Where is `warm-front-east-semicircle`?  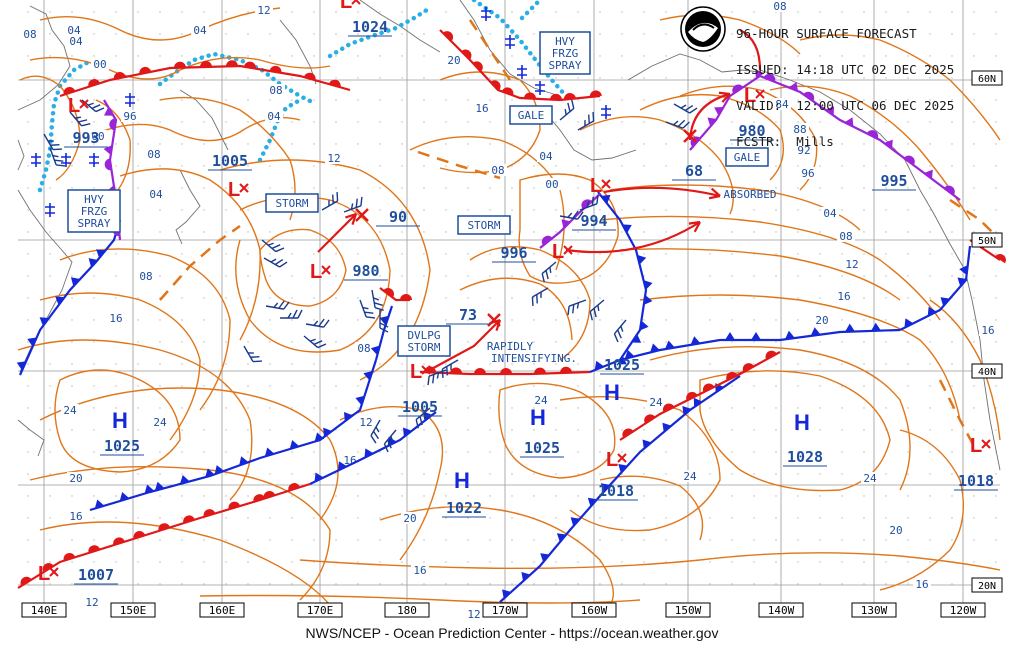
warm-front-east-semicircle is located at coordinates (1000, 258).